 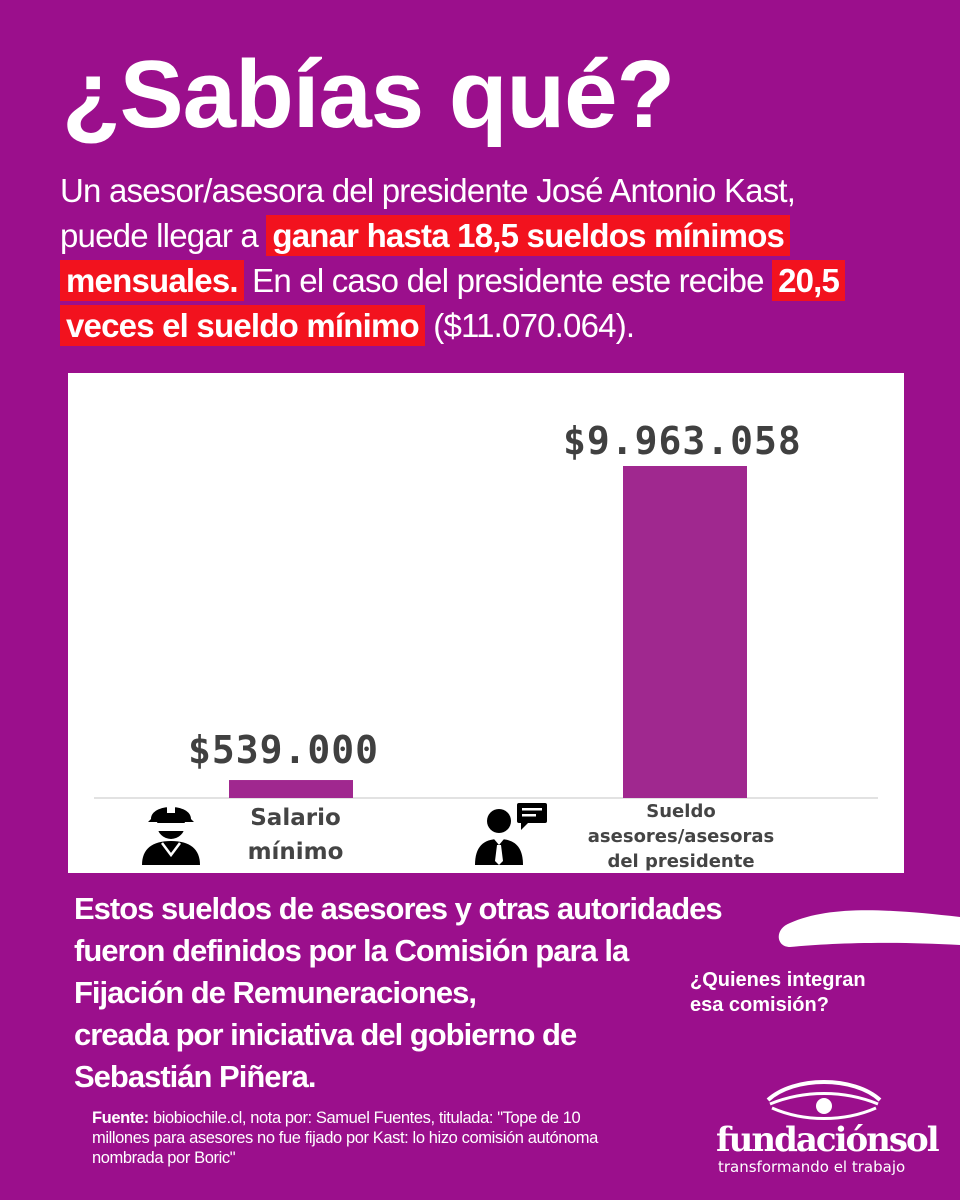 What do you see at coordinates (295, 835) in the screenshot?
I see `category-label-0: Salario mínimo` at bounding box center [295, 835].